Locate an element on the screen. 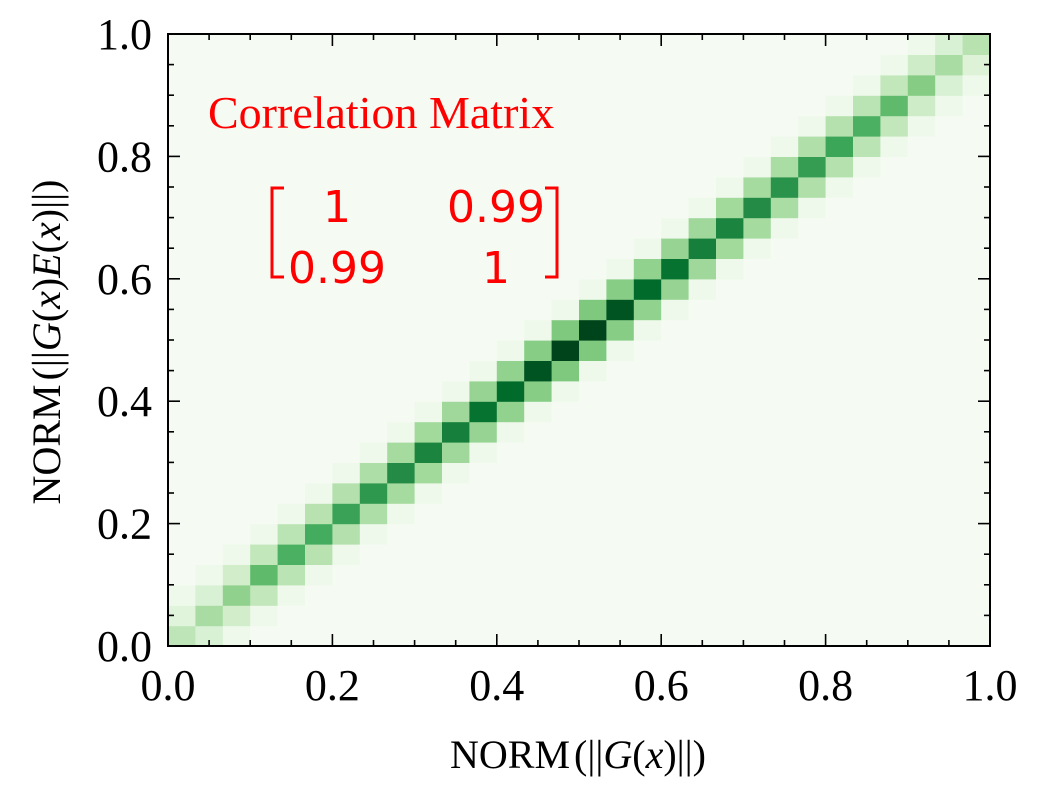  x-tick-labels: 0.0 0.2 0.4 0.6 0.8 1.0 is located at coordinates (579, 685).